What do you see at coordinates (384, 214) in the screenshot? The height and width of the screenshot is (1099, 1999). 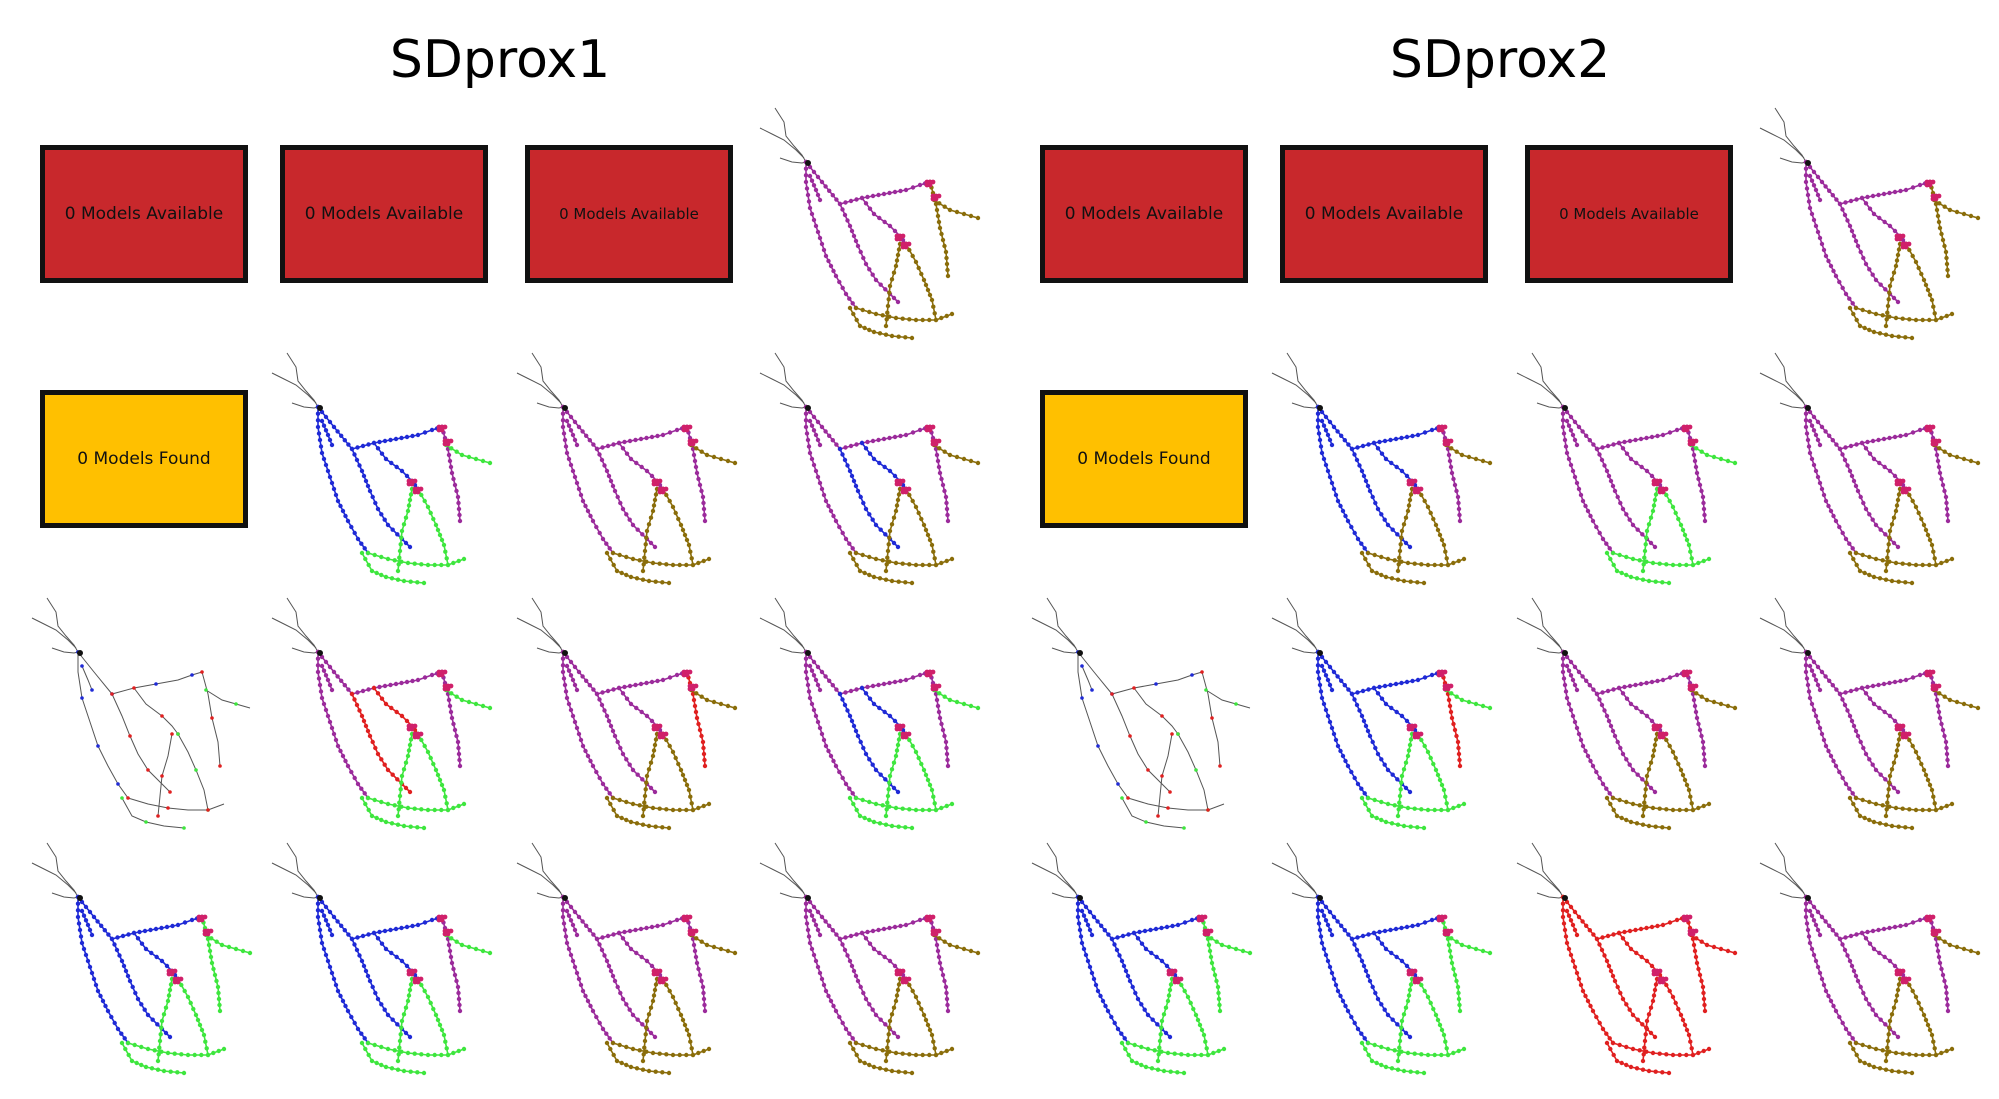 I see `models-available-box: 0 Models Available` at bounding box center [384, 214].